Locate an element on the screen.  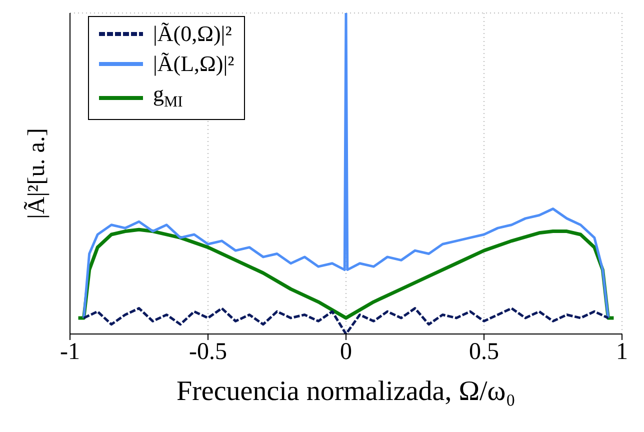
x-tick-label: 1 is located at coordinates (622, 352).